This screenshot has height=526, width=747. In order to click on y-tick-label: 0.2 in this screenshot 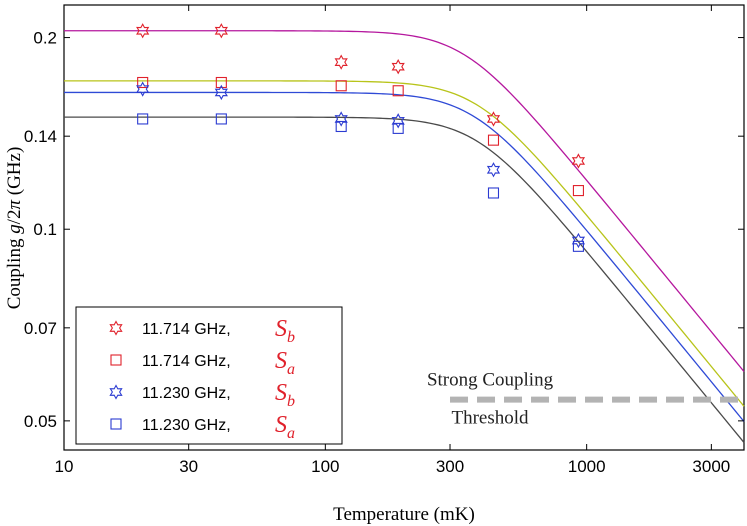, I will do `click(45, 38)`.